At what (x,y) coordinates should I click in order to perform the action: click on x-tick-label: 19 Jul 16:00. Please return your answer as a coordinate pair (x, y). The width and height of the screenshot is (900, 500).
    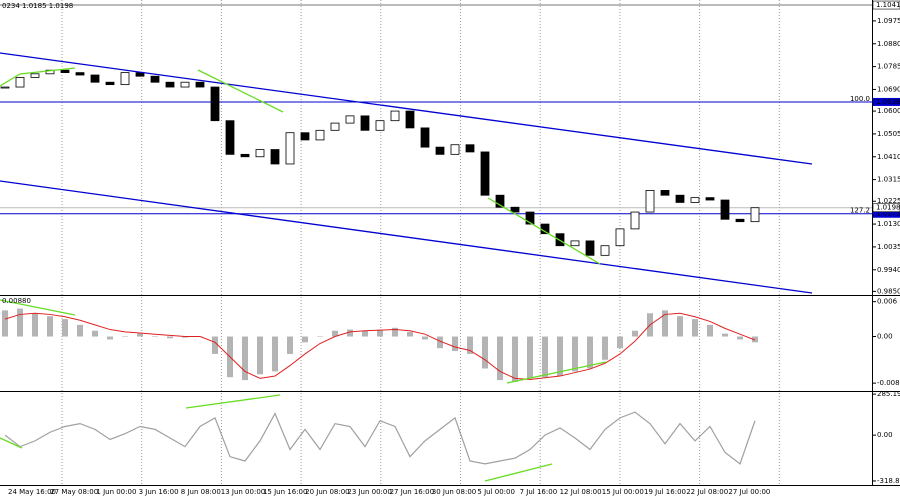
    Looking at the image, I should click on (665, 492).